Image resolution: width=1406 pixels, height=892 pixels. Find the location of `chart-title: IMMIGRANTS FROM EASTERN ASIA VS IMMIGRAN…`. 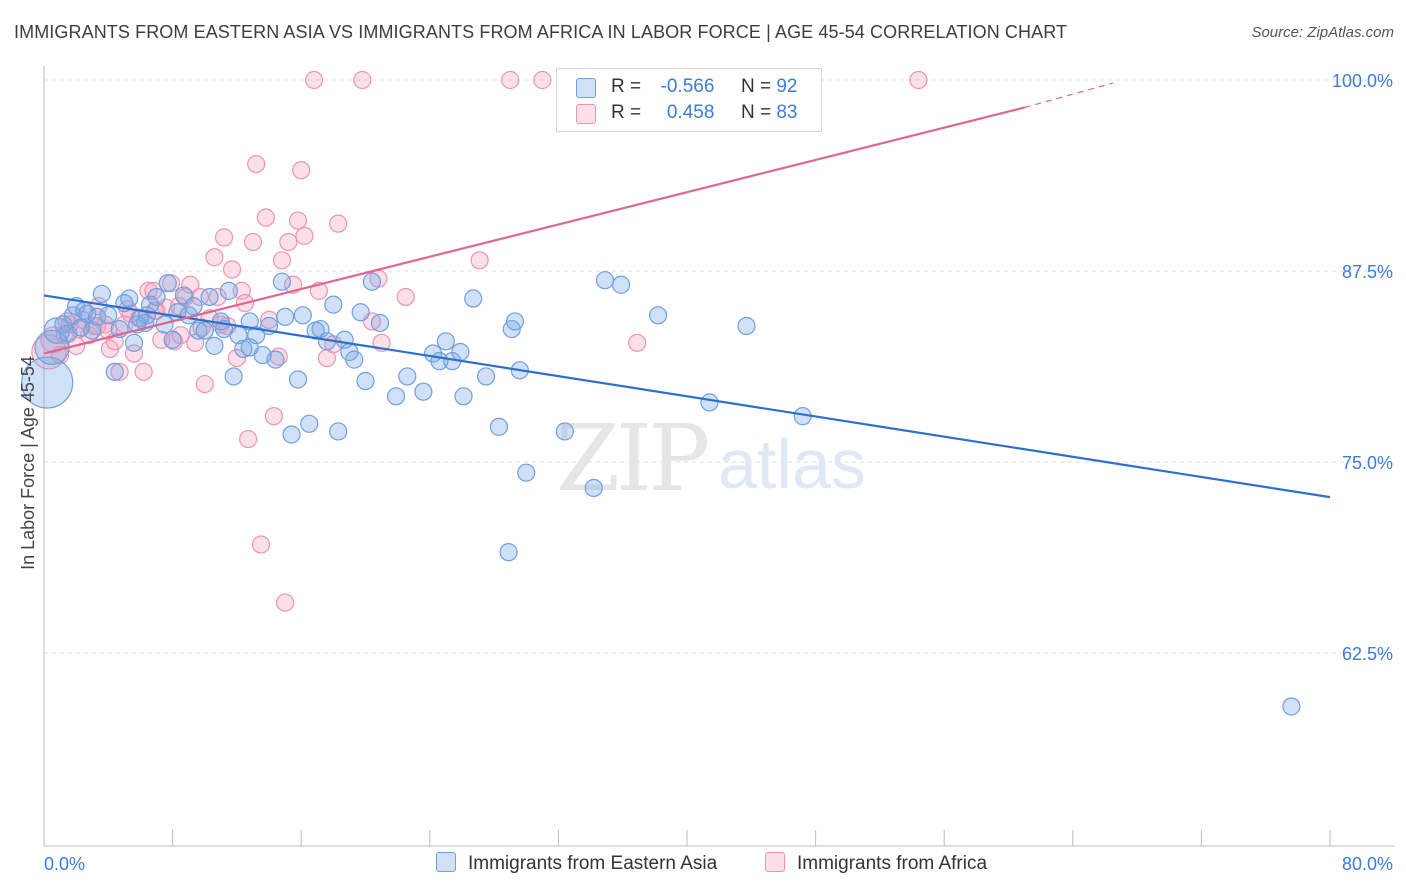

chart-title: IMMIGRANTS FROM EASTERN ASIA VS IMMIGRAN… is located at coordinates (541, 32).